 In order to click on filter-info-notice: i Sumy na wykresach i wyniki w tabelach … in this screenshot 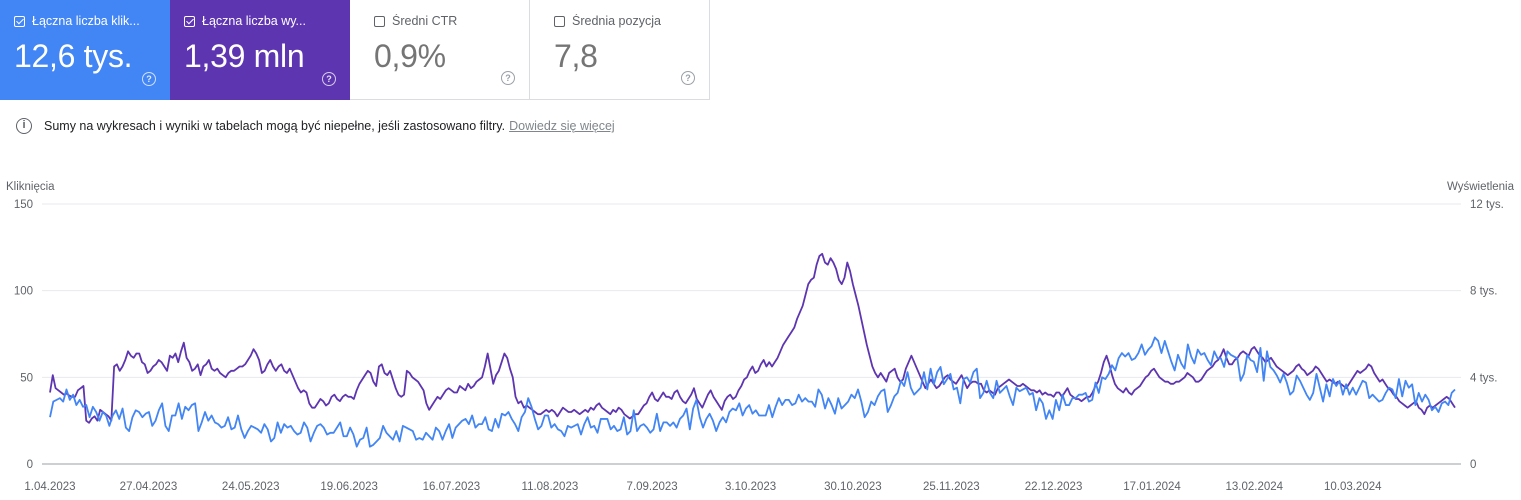, I will do `click(315, 126)`.